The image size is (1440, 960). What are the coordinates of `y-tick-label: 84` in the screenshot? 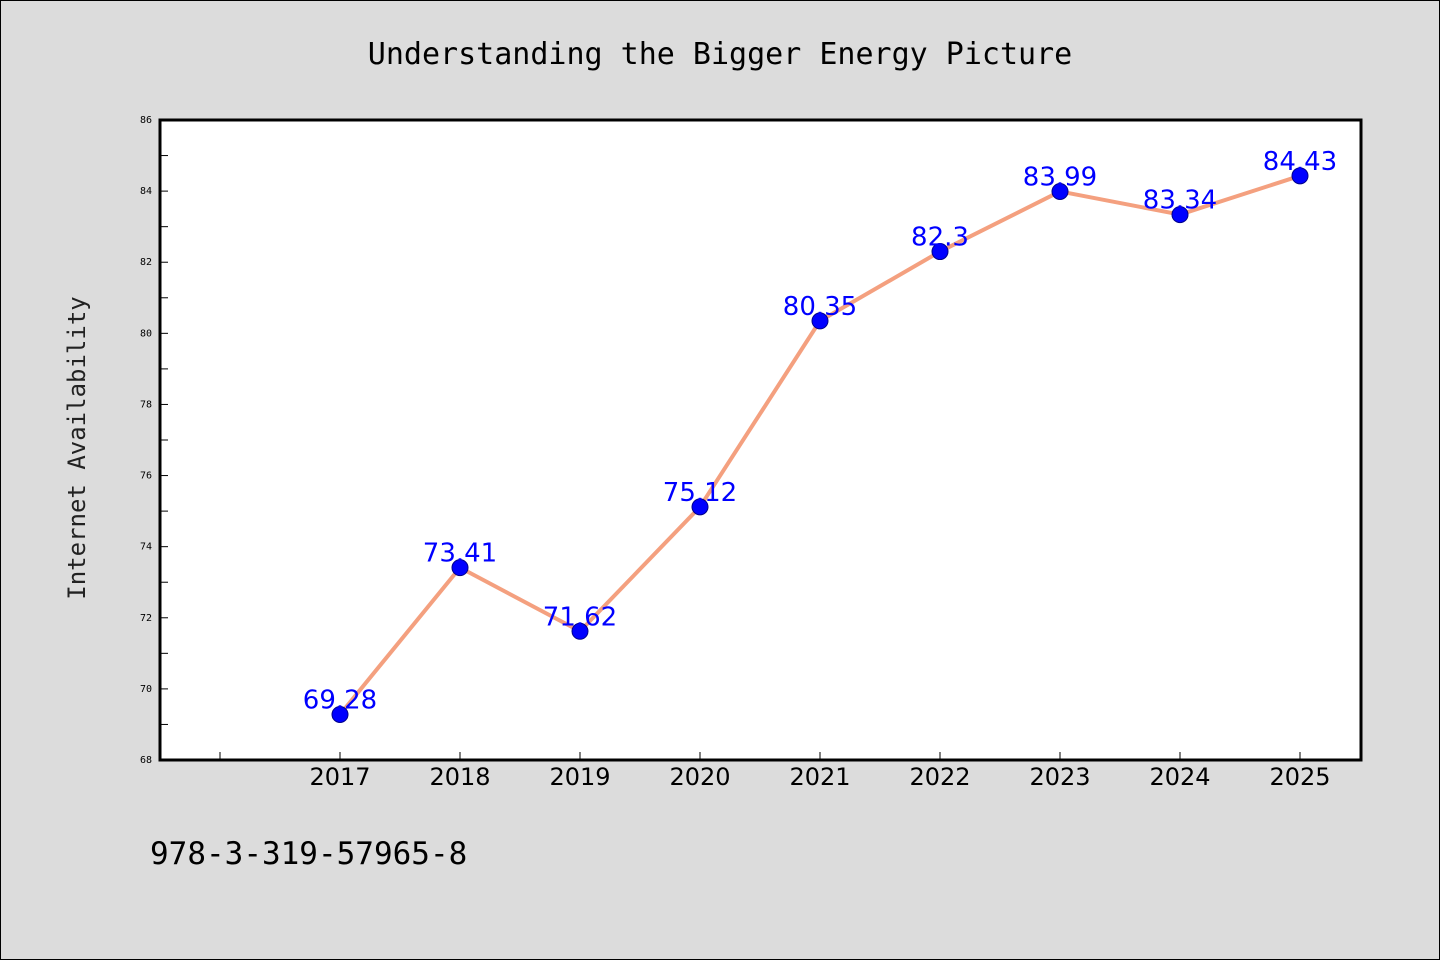 It's located at (146, 191).